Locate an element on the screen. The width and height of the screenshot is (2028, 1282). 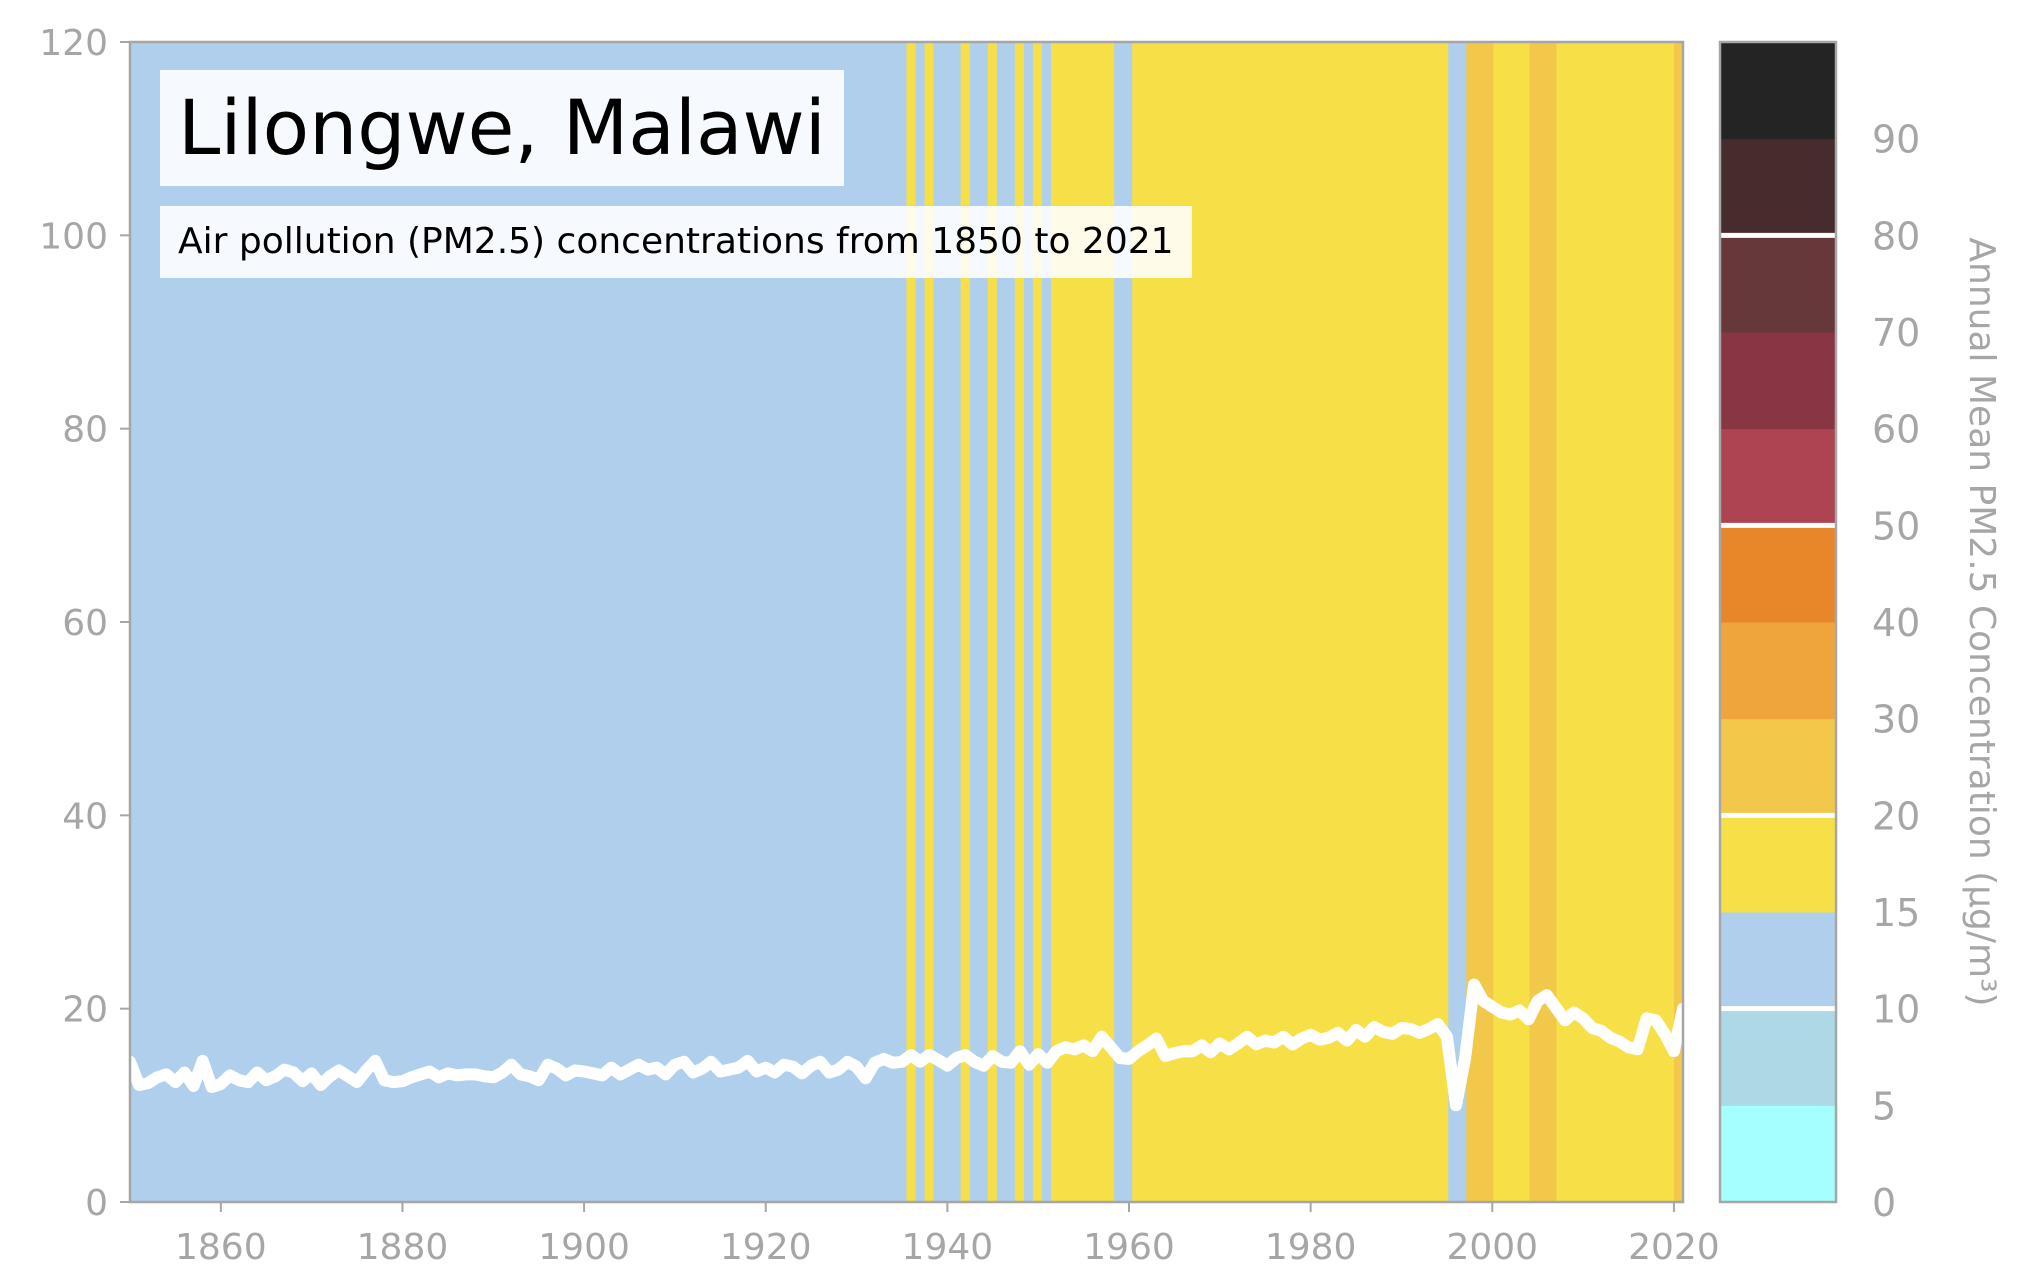
stripe-2002 is located at coordinates (1507, 622).